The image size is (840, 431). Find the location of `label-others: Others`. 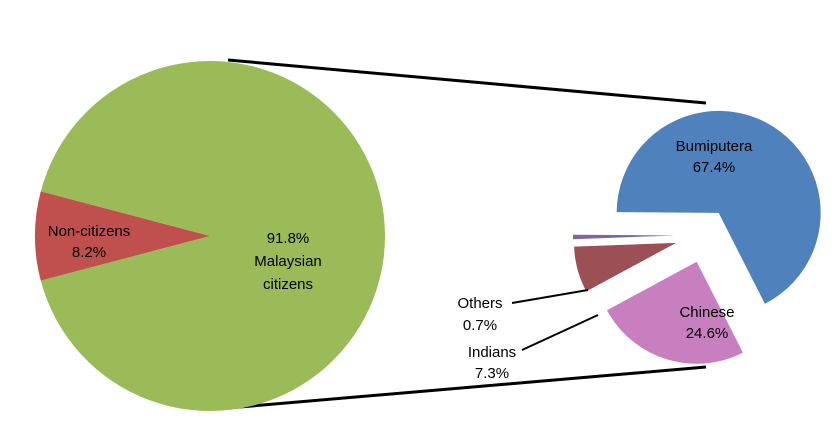

label-others: Others is located at coordinates (479, 303).